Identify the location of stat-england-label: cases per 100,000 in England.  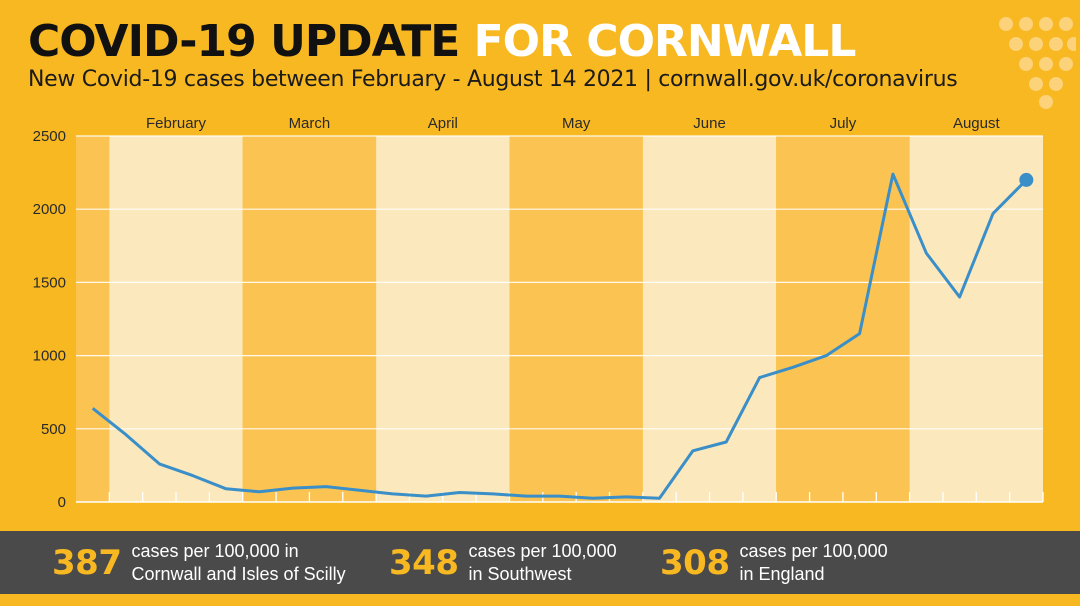
(813, 563).